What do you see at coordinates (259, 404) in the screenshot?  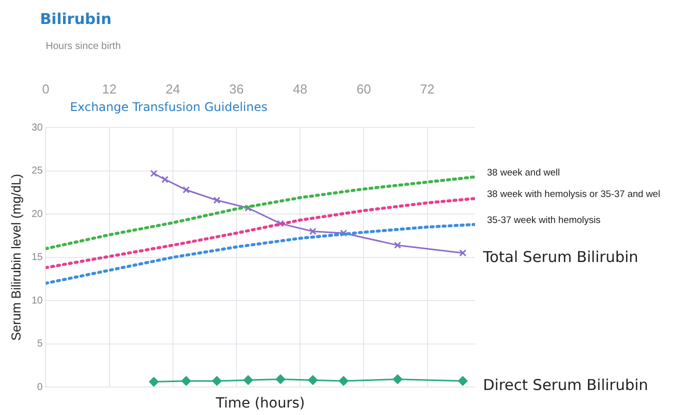 I see `text: Time (hours)` at bounding box center [259, 404].